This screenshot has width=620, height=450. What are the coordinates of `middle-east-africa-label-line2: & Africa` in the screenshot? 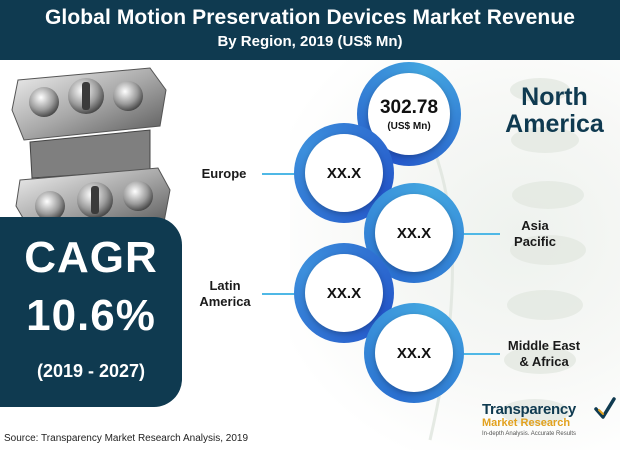 It's located at (544, 361).